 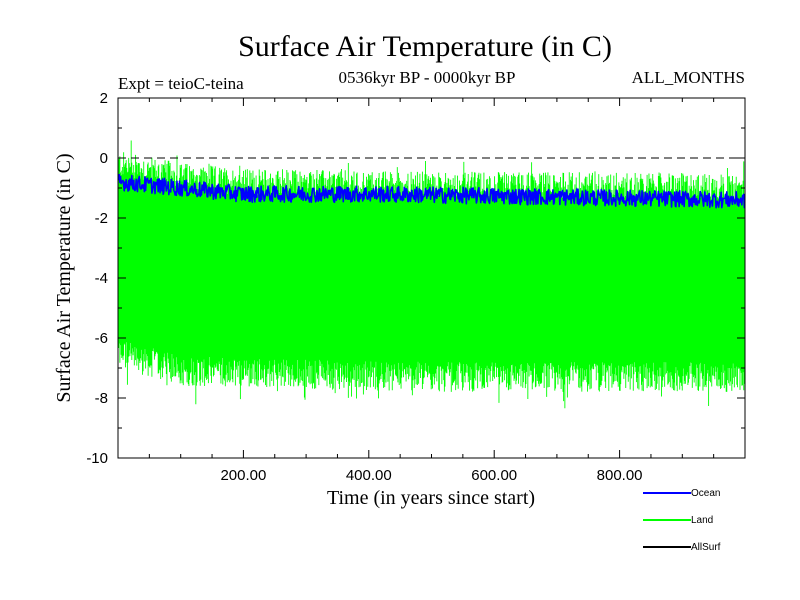 I want to click on y-tick-label: -2, so click(x=101, y=218).